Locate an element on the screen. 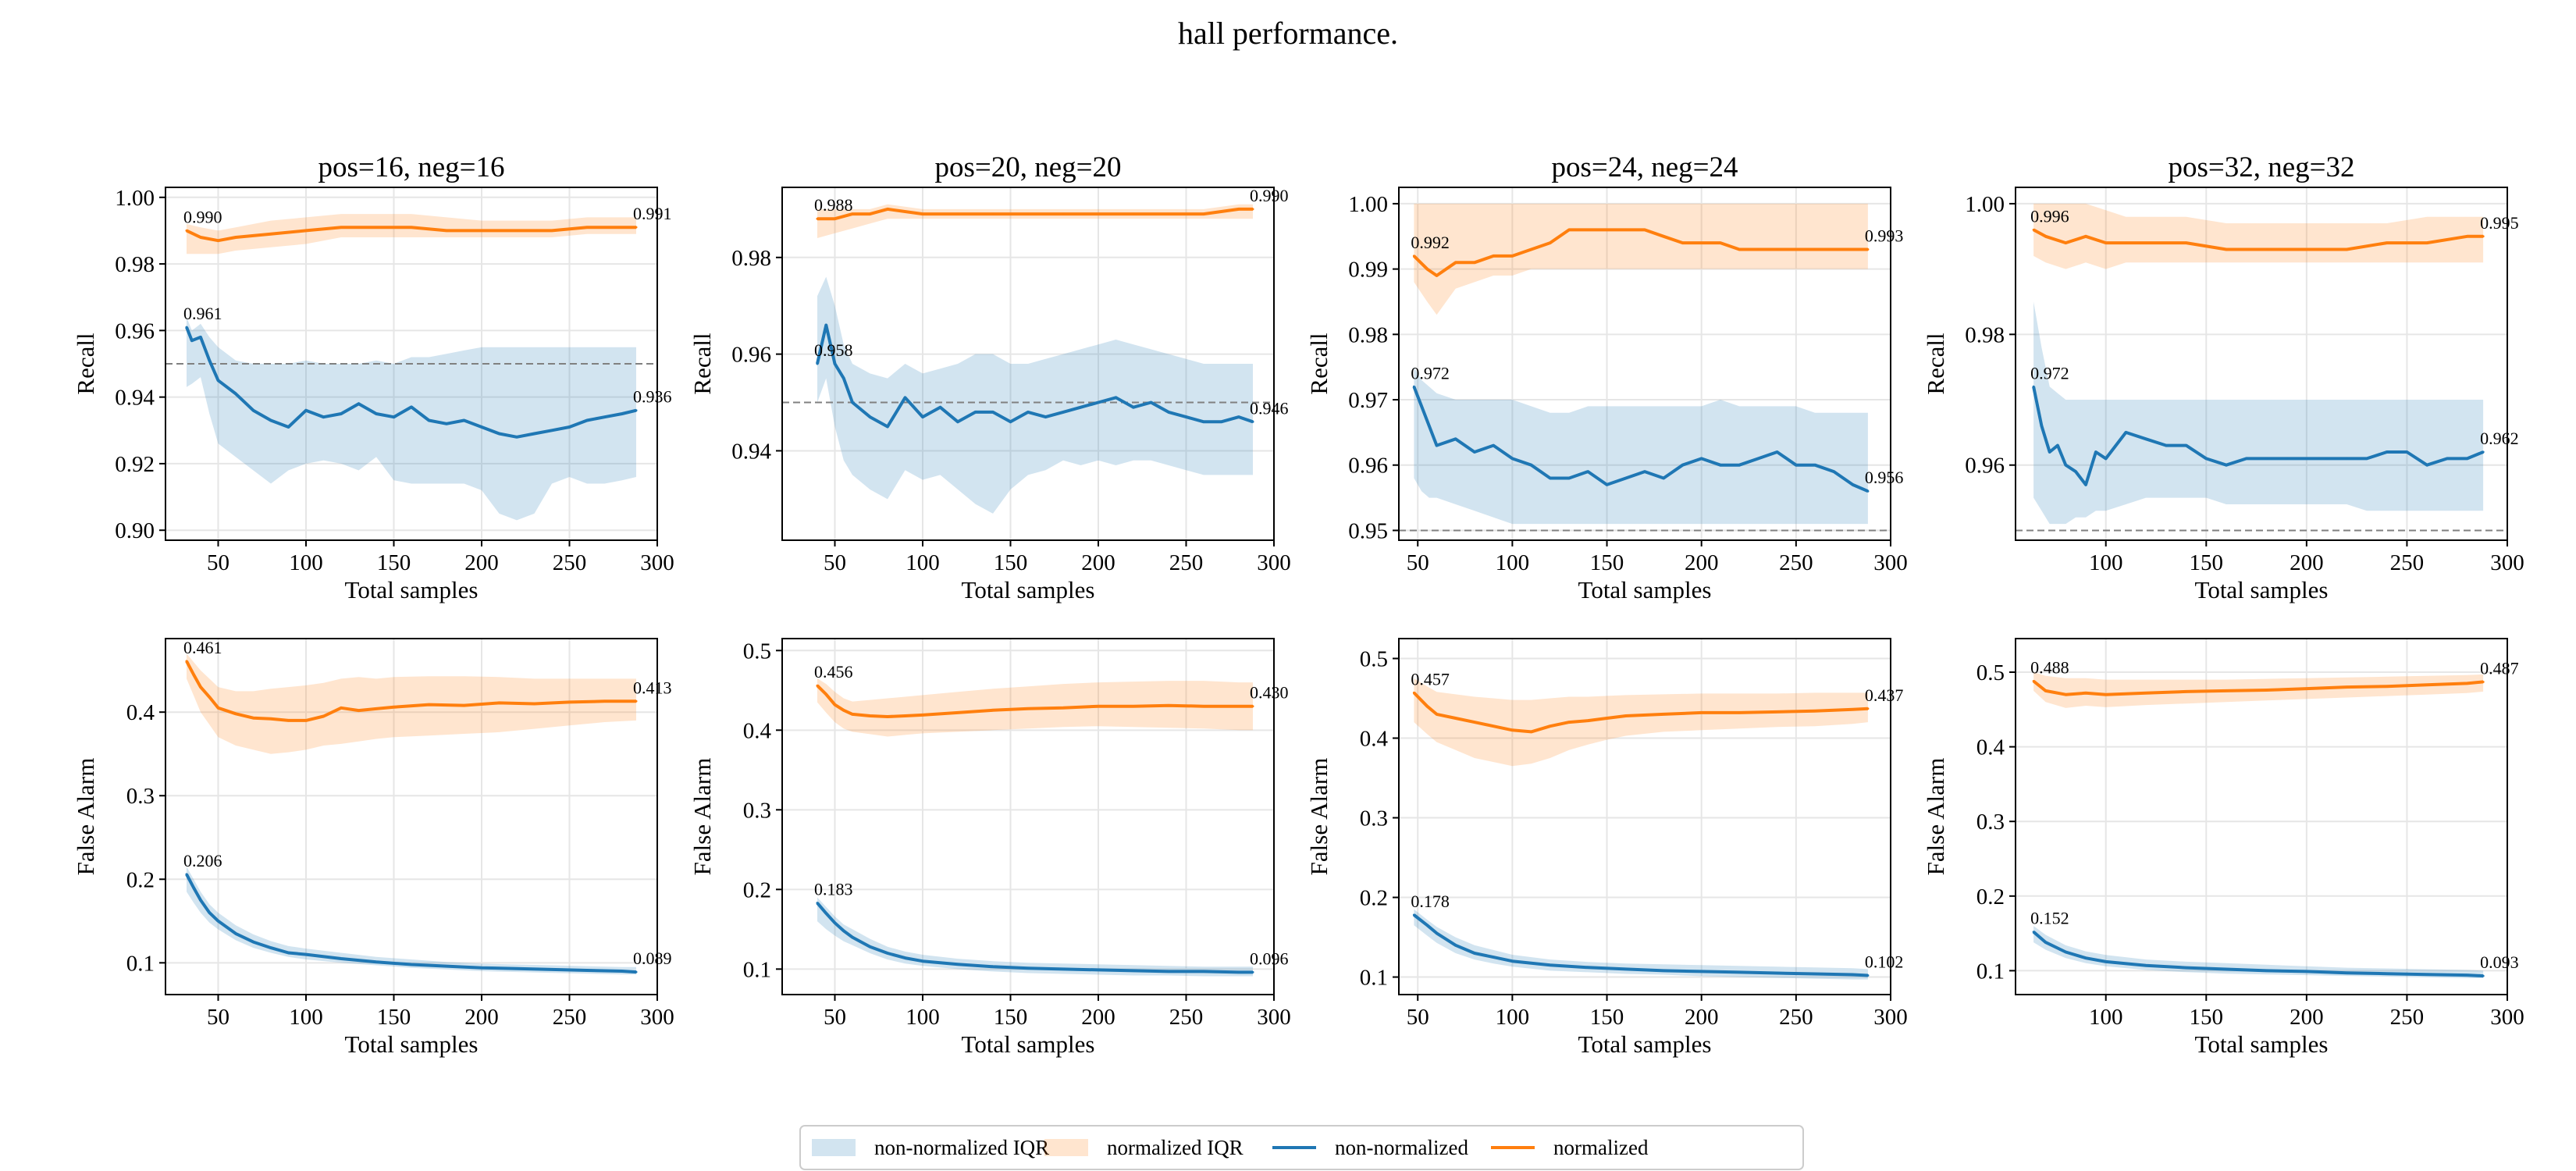 Image resolution: width=2576 pixels, height=1171 pixels. series-1-iqr-band is located at coordinates (1641, 722).